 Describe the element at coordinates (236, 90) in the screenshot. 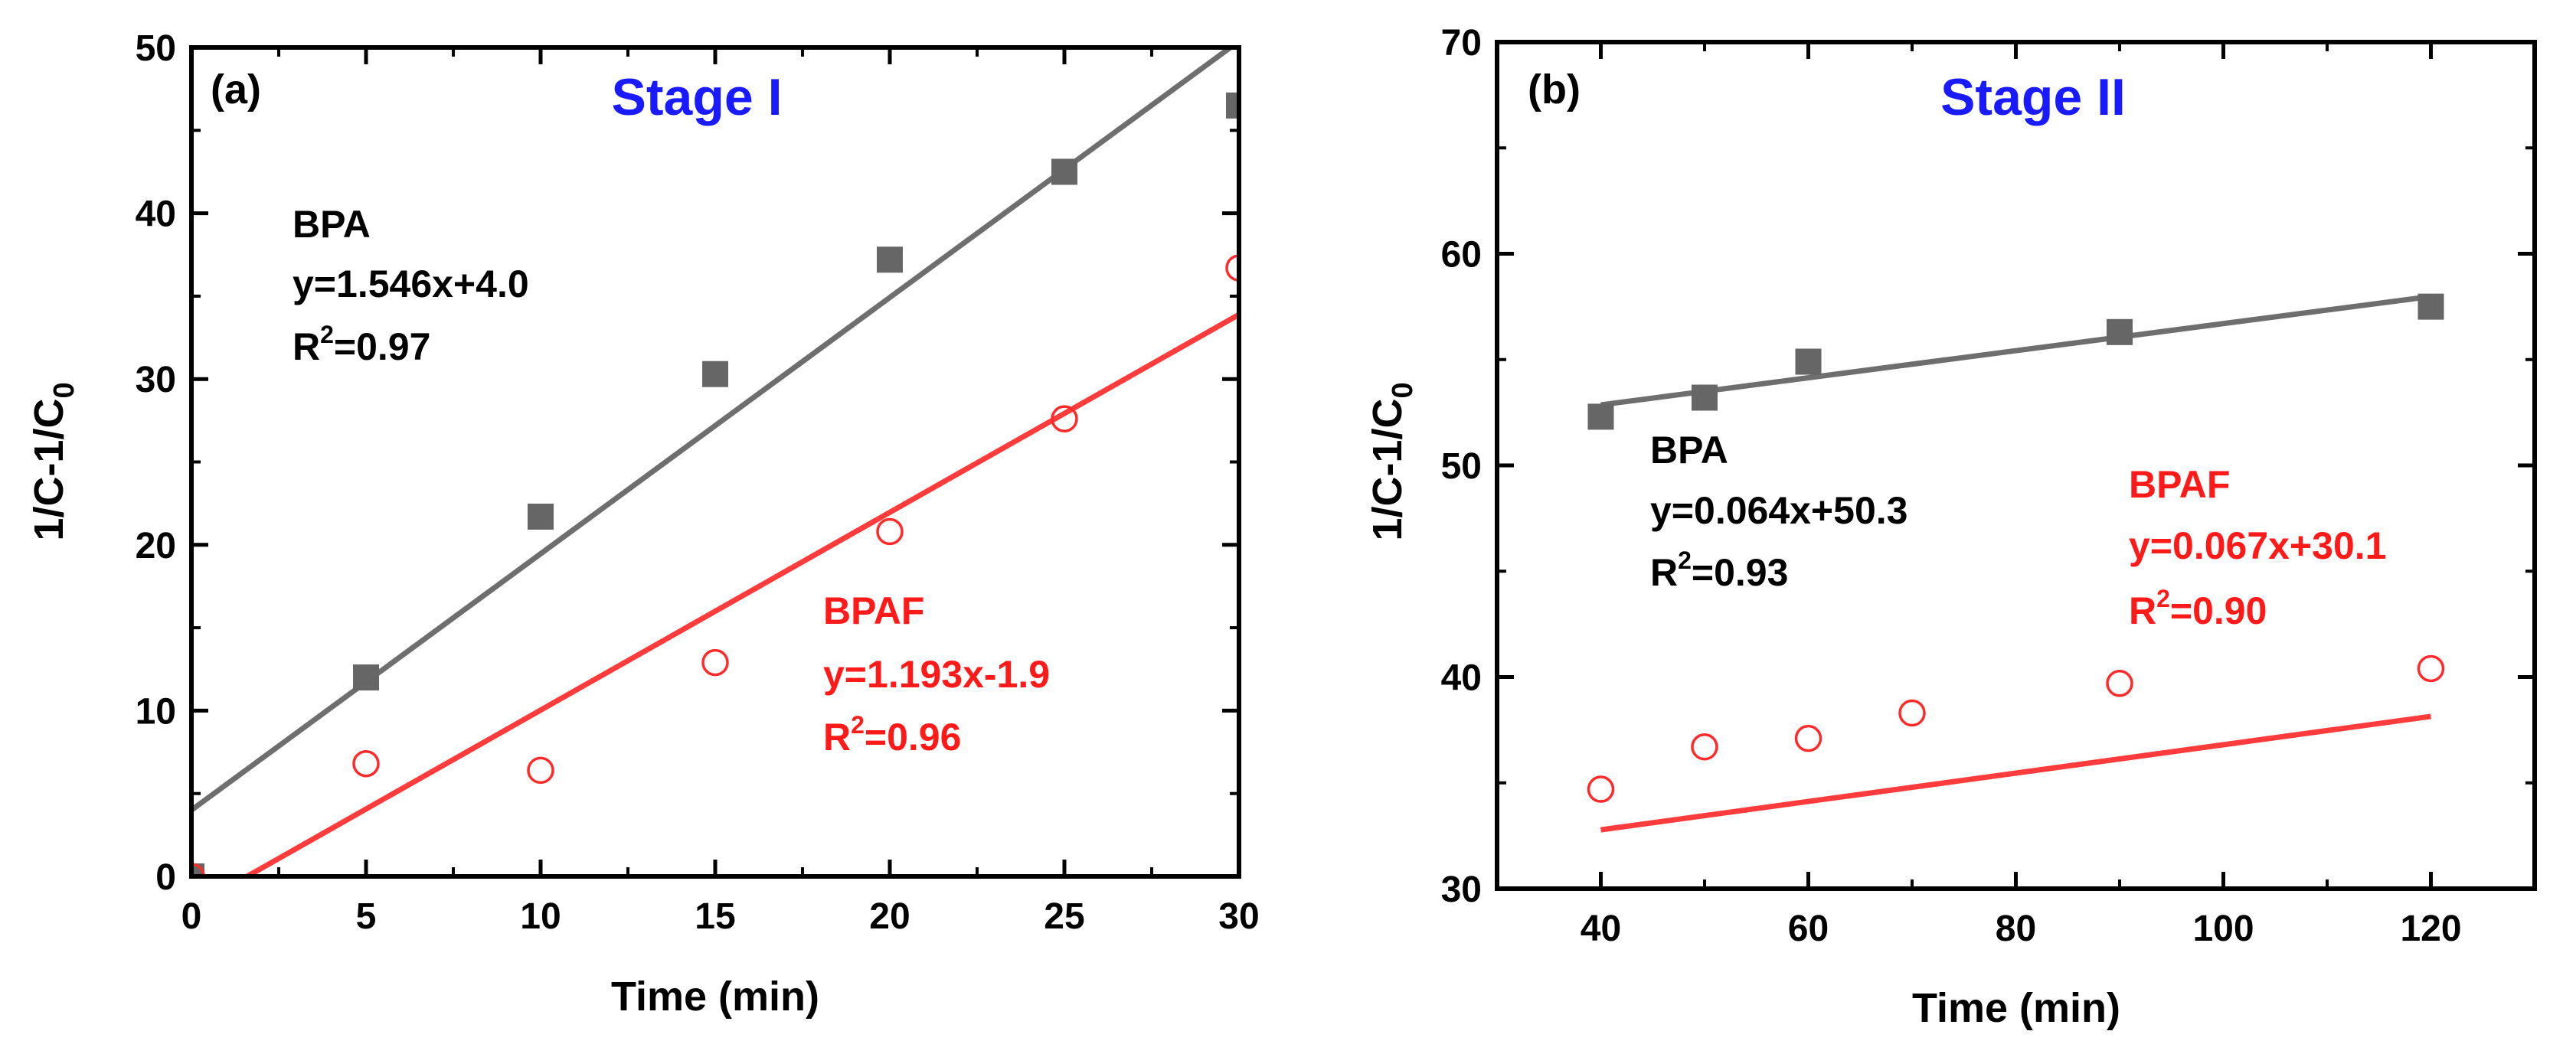

I see `panel-a-label: (a)` at that location.